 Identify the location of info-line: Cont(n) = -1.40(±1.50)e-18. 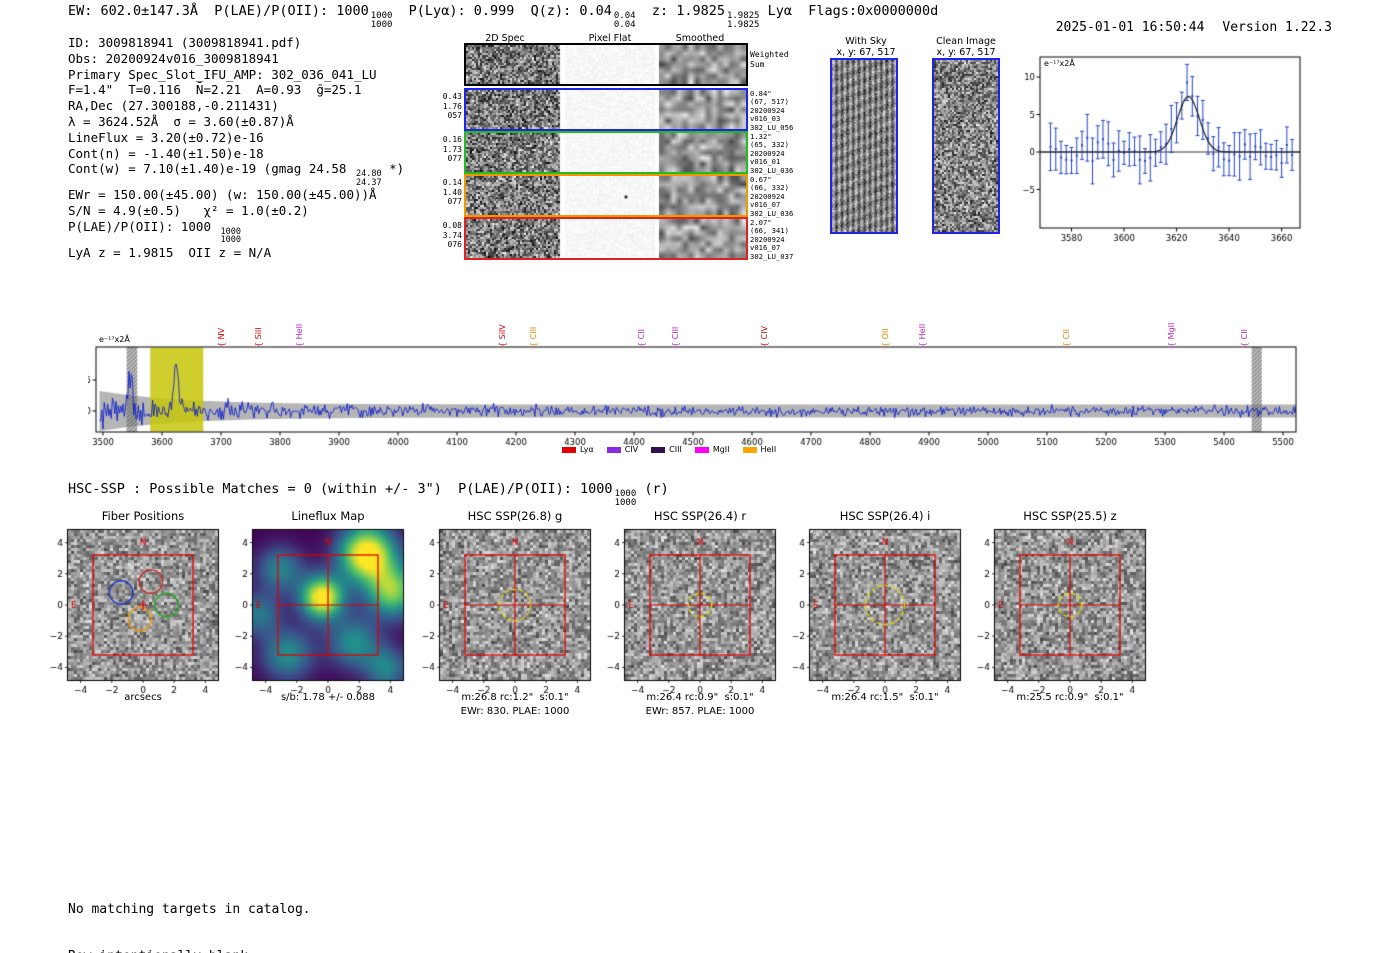
(236, 154).